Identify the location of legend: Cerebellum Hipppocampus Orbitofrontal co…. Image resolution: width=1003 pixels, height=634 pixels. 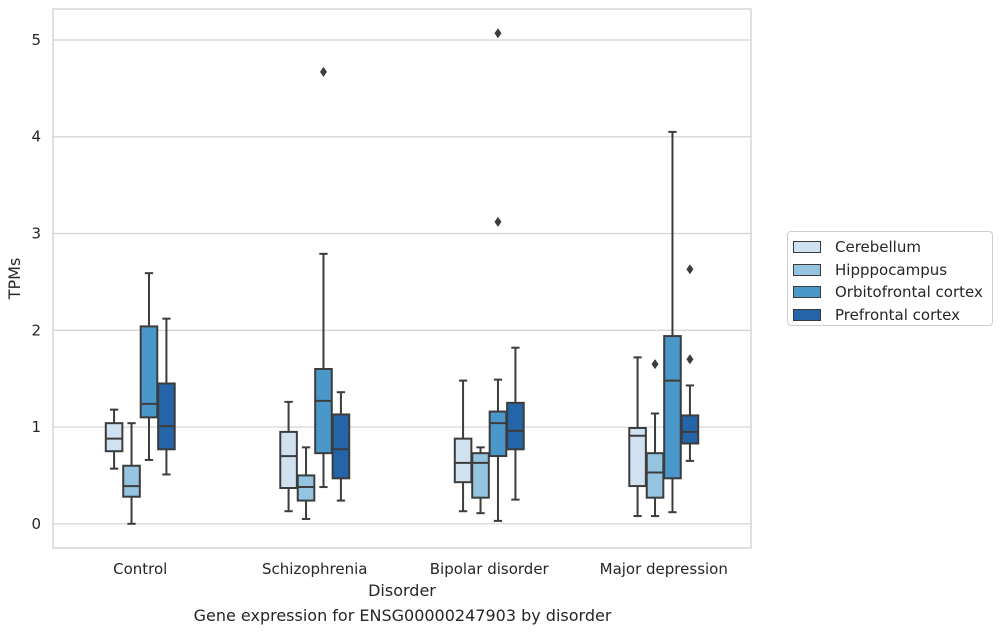
(890, 278).